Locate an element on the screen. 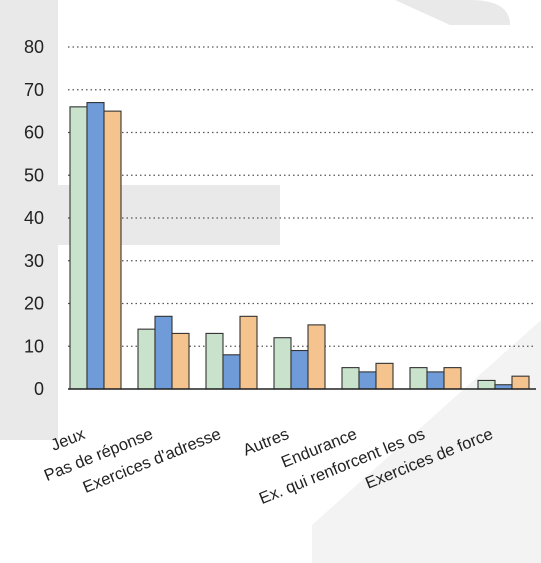  y-tick-label: 40 is located at coordinates (34, 218).